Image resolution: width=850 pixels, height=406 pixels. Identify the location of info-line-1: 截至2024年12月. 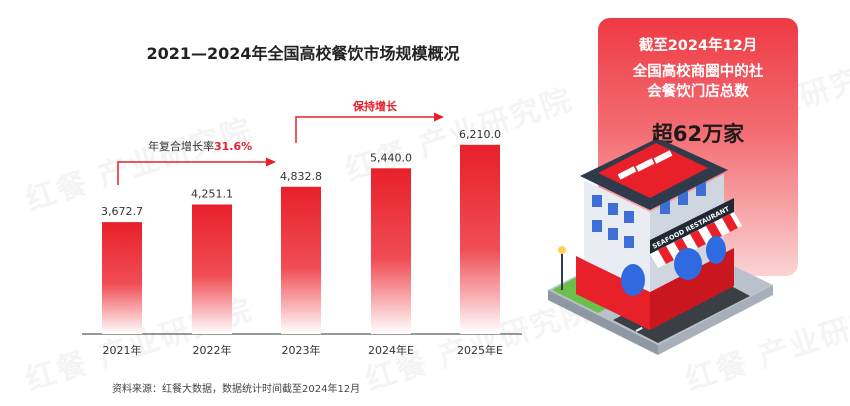
(698, 46).